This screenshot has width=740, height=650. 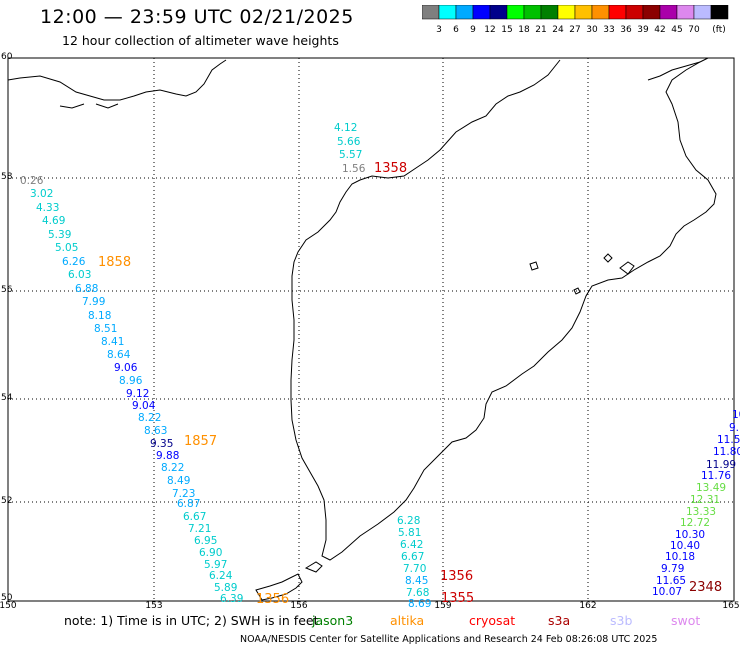 I want to click on wave-height-label: 5.57, so click(x=351, y=155).